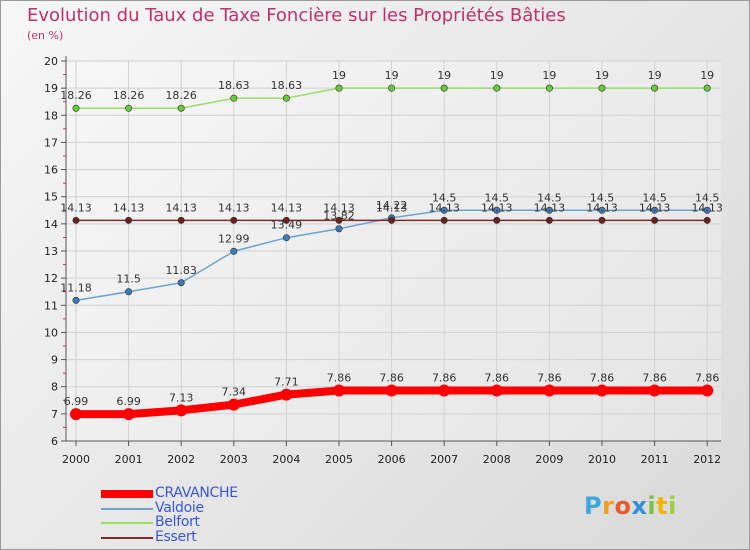 Image resolution: width=750 pixels, height=550 pixels. Describe the element at coordinates (128, 279) in the screenshot. I see `data-label-valdoie: 11.5` at that location.